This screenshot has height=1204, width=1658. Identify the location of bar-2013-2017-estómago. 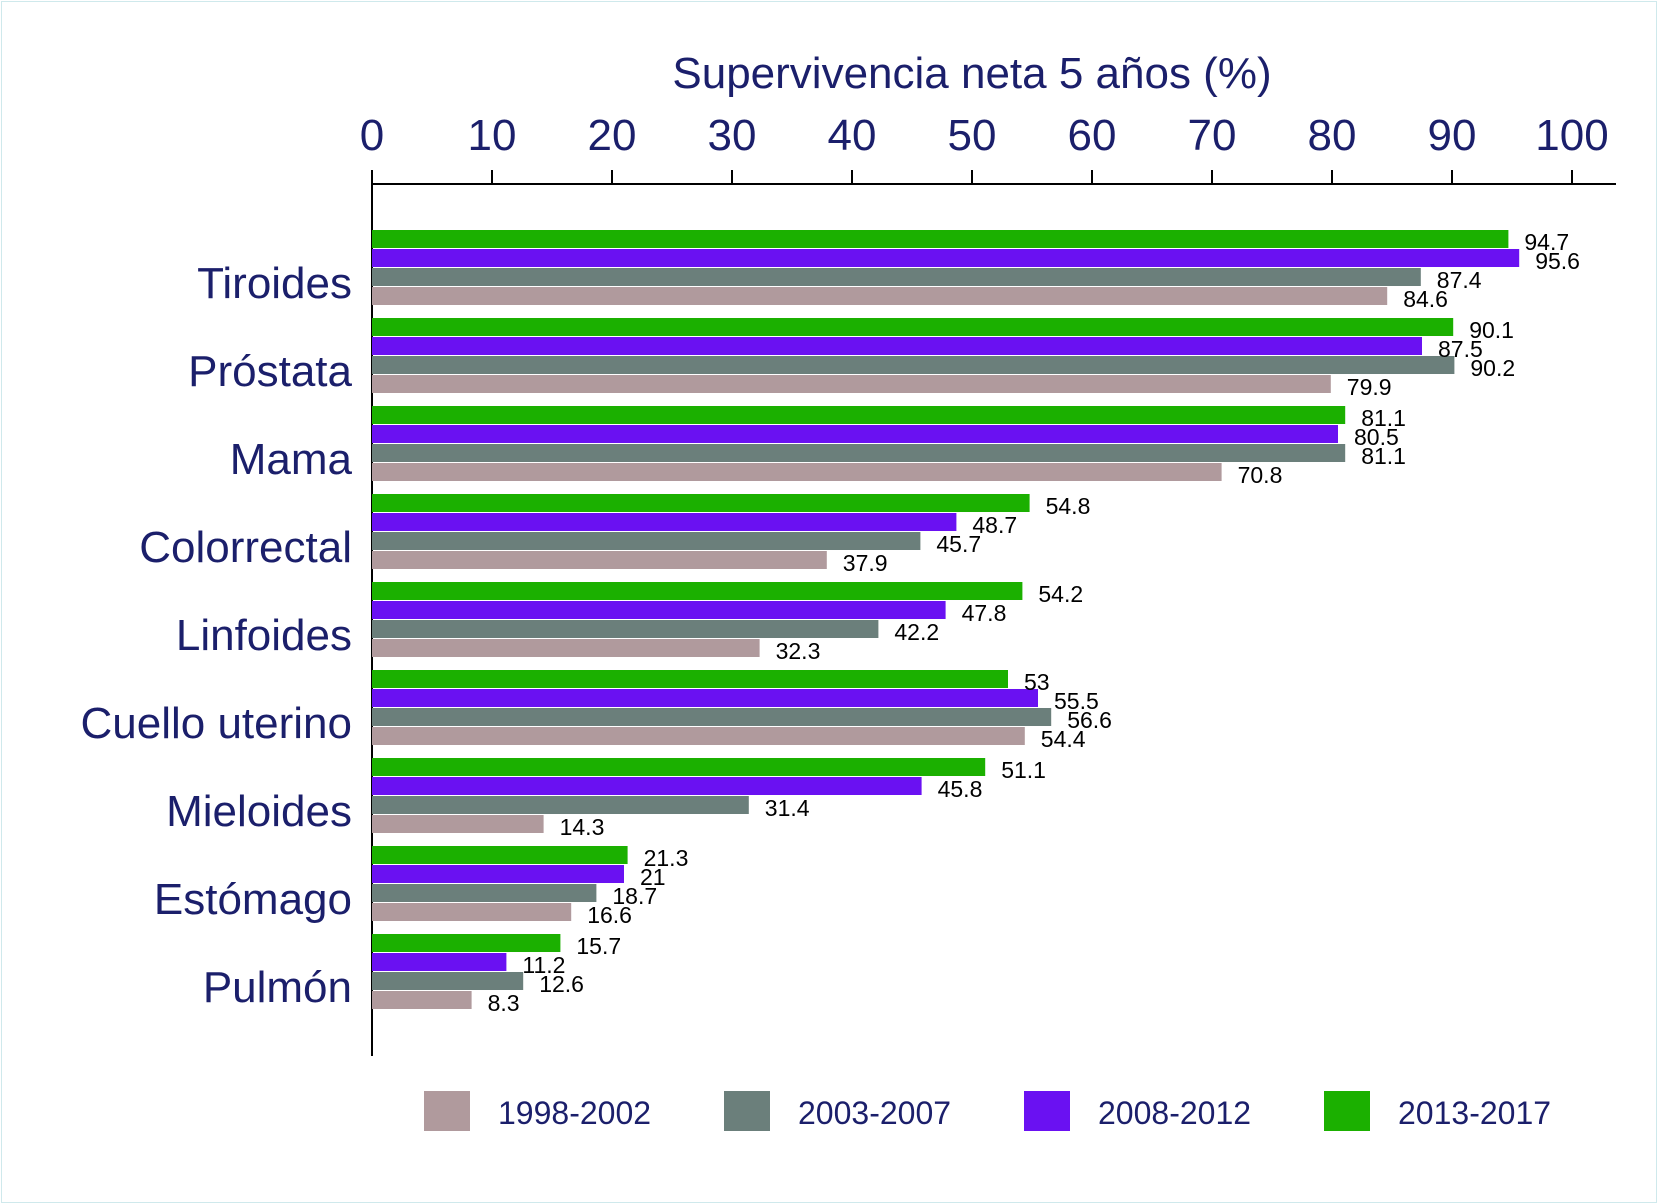
(500, 855).